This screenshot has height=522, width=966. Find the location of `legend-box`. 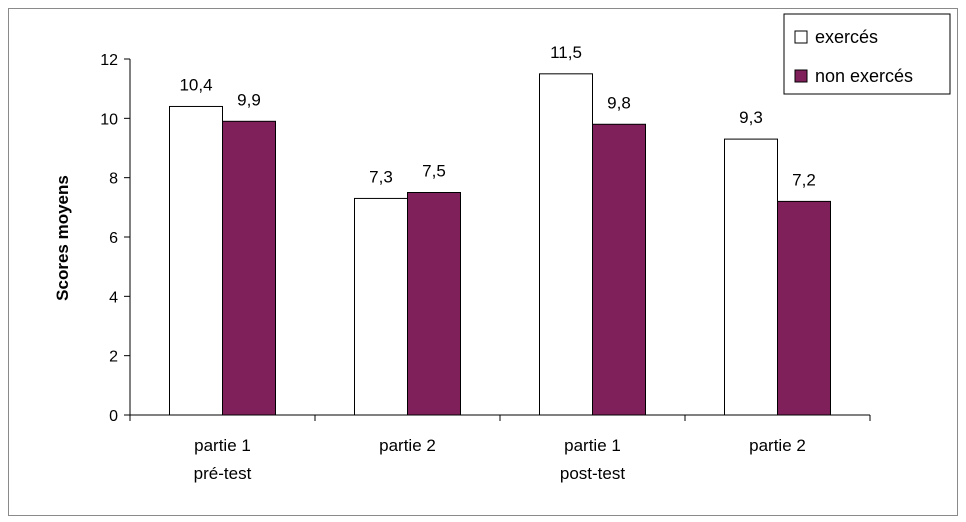

legend-box is located at coordinates (867, 54).